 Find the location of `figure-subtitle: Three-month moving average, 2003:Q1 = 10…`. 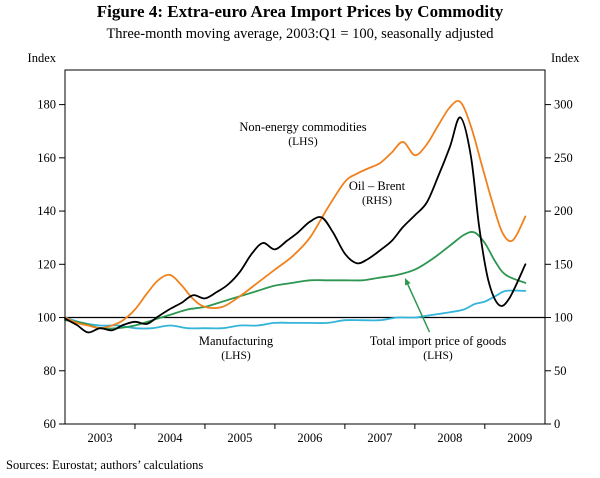

figure-subtitle: Three-month moving average, 2003:Q1 = 10… is located at coordinates (300, 34).